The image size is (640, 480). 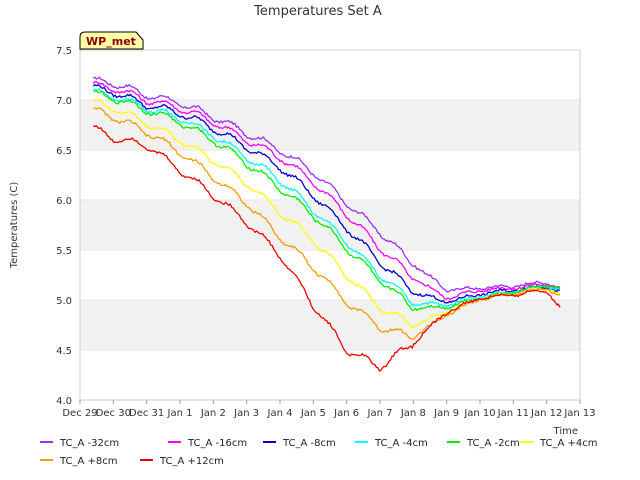 I want to click on x-tick-label: Jan 6, so click(x=346, y=413).